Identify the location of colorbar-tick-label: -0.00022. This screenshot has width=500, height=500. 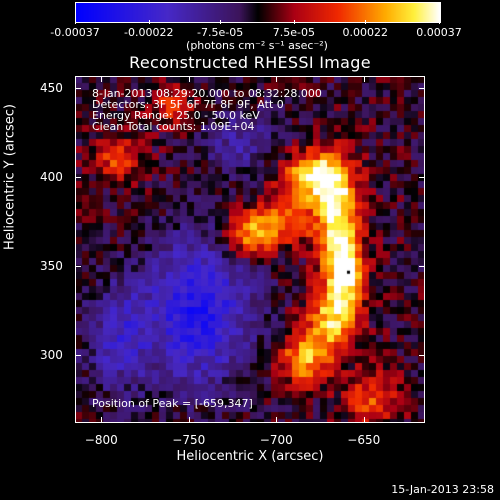
(149, 32).